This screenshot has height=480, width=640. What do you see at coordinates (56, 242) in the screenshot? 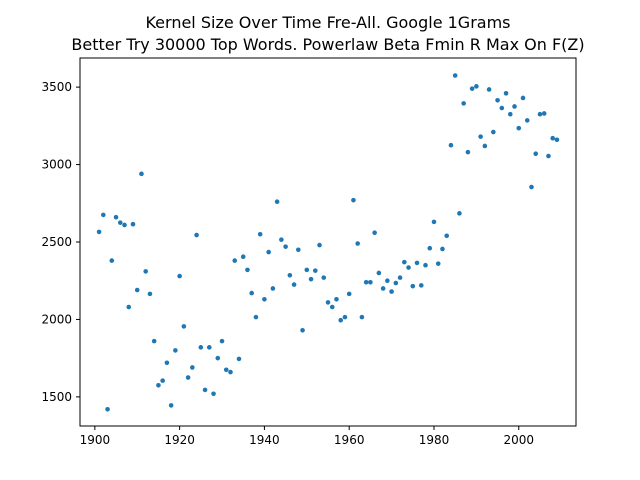
I see `y-tick-label: 2500` at bounding box center [56, 242].